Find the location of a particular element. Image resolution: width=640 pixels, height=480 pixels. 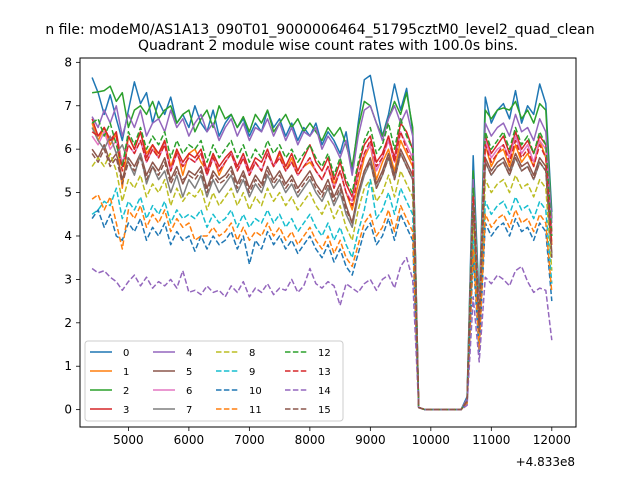

legend-label-10: 10 is located at coordinates (255, 391).